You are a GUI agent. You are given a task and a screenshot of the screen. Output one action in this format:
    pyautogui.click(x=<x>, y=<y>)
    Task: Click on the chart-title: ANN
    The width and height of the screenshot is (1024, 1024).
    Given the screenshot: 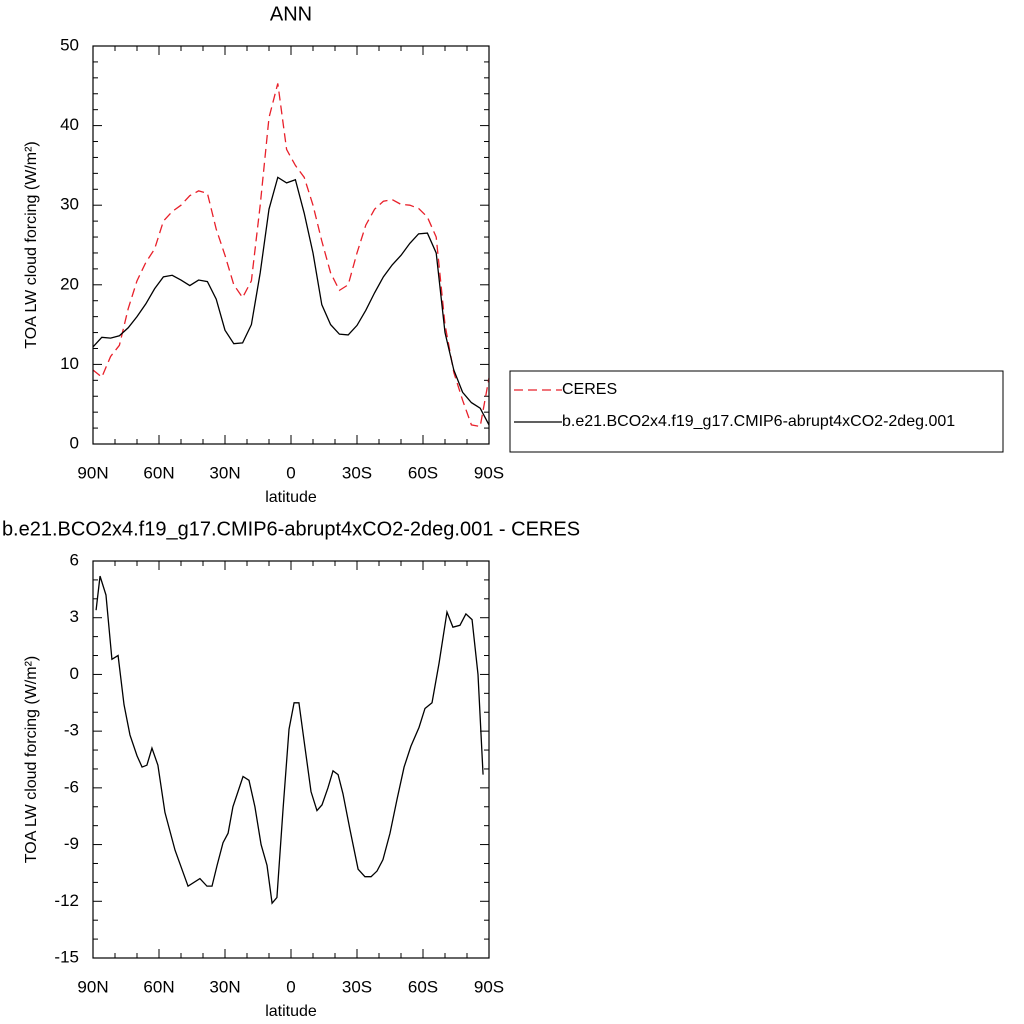 What is the action you would take?
    pyautogui.click(x=291, y=14)
    